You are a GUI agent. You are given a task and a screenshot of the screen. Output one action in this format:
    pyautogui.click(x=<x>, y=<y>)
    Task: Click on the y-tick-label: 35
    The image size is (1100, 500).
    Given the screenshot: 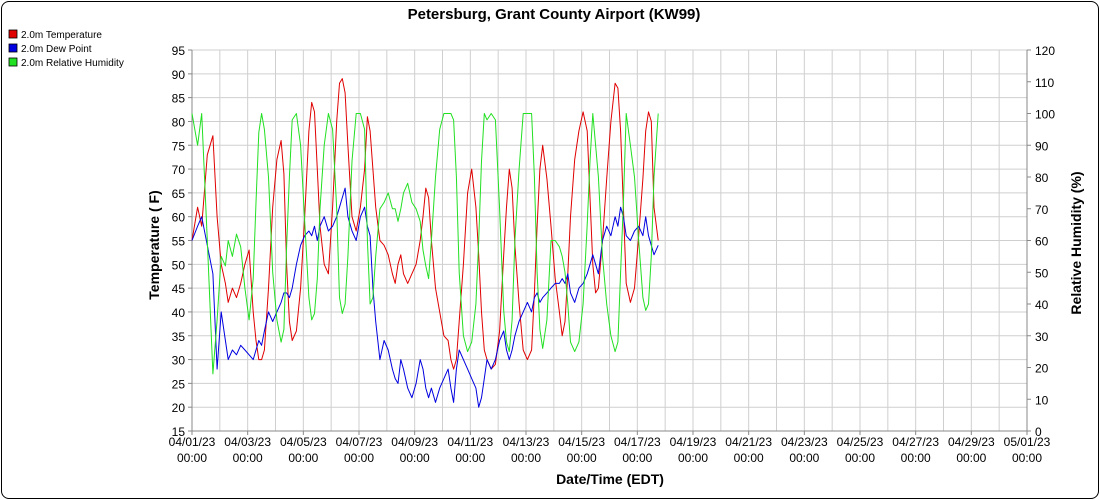 What is the action you would take?
    pyautogui.click(x=179, y=337)
    